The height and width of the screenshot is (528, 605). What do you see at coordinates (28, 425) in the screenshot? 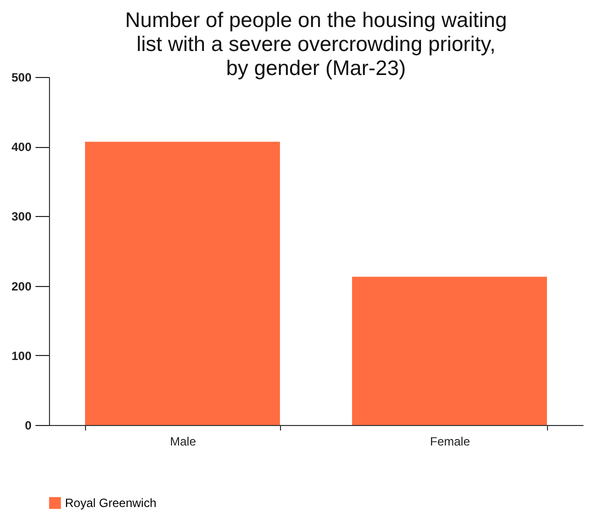
I see `y-tick-label: 0` at bounding box center [28, 425].